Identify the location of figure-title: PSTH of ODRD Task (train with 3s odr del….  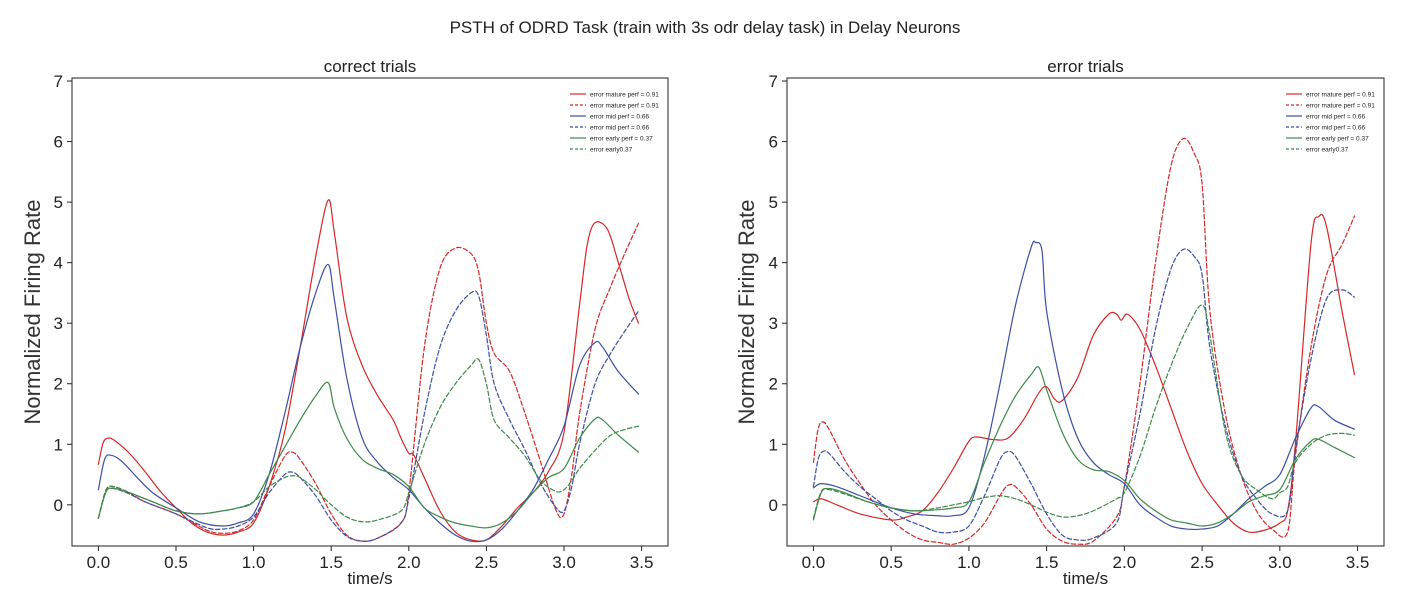
(705, 27).